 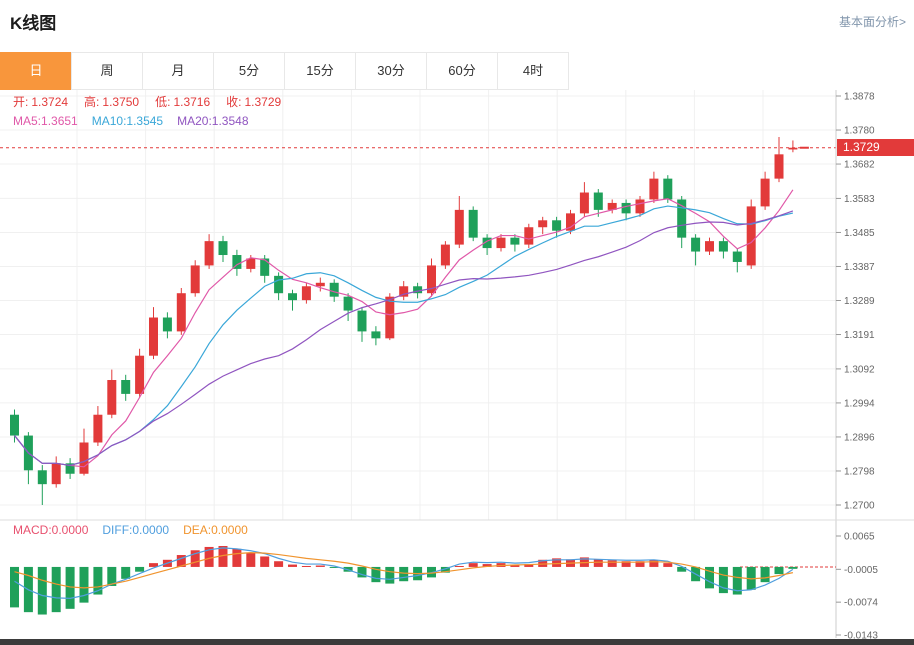 What do you see at coordinates (859, 335) in the screenshot?
I see `axis-tick-label: 1.3191` at bounding box center [859, 335].